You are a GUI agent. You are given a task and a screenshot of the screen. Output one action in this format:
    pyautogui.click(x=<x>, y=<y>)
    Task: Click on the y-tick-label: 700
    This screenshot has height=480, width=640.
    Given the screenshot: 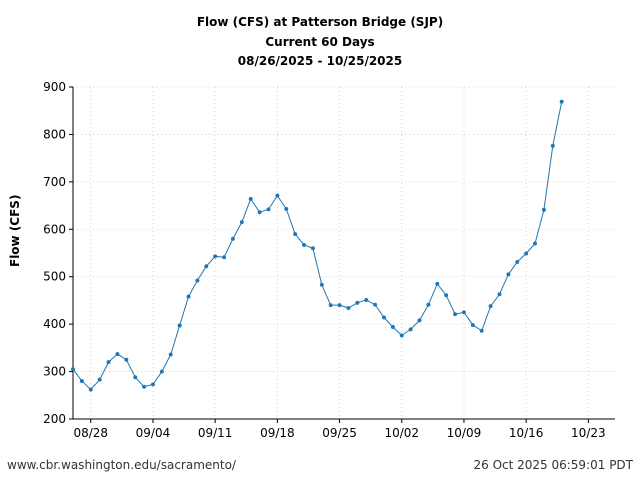 What is the action you would take?
    pyautogui.click(x=54, y=182)
    